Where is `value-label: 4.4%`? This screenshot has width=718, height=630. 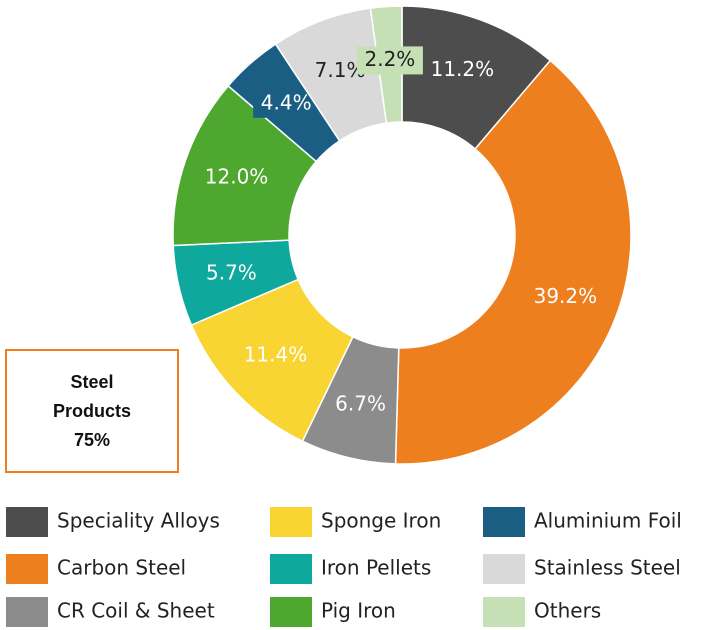 value-label: 4.4% is located at coordinates (286, 102).